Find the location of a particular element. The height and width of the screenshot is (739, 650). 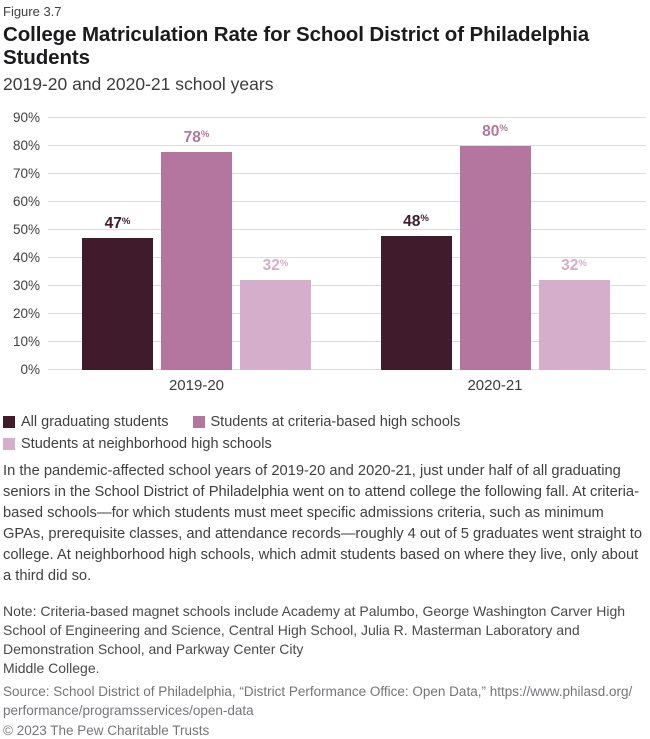

legend-label: Students at neighborhood high schools is located at coordinates (146, 444).